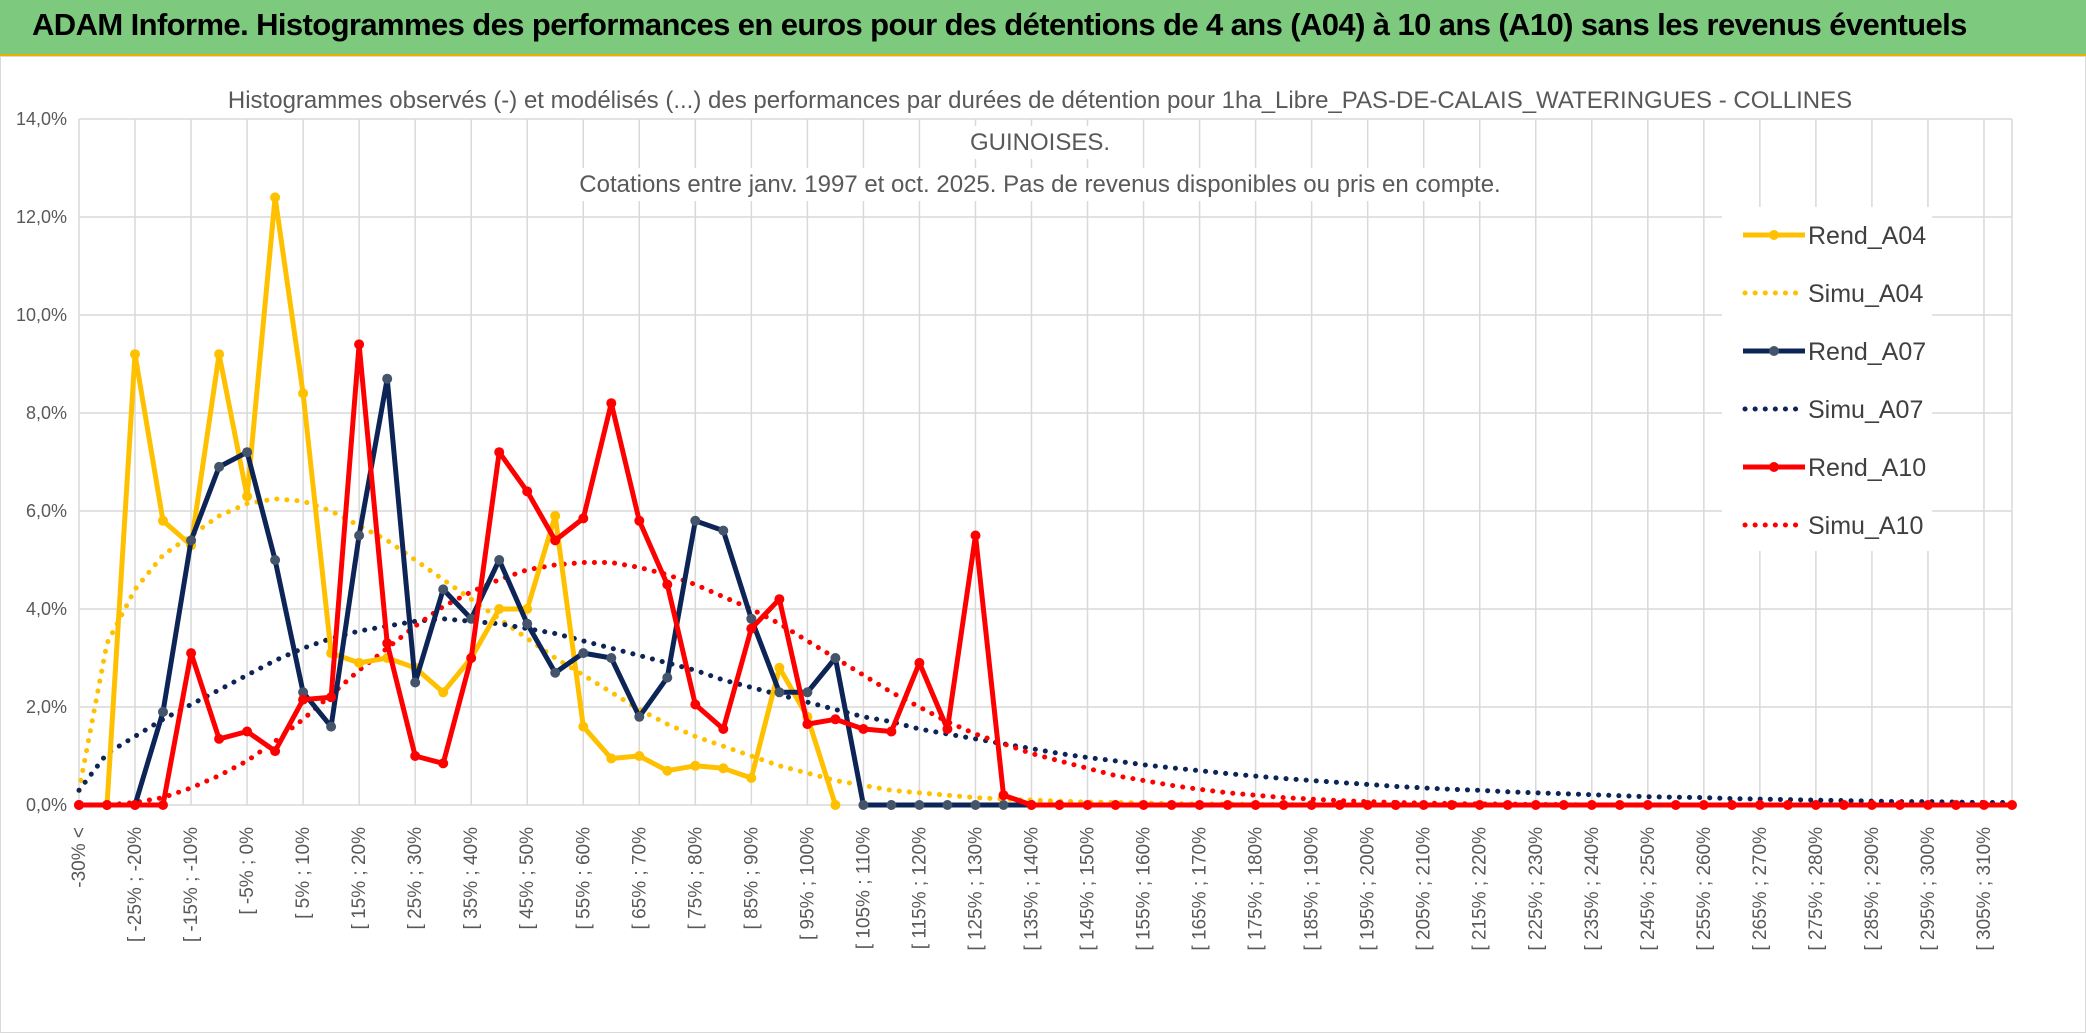 The width and height of the screenshot is (2086, 1033). What do you see at coordinates (1144, 889) in the screenshot?
I see `x-tick-label: [ 155% ; 160%` at bounding box center [1144, 889].